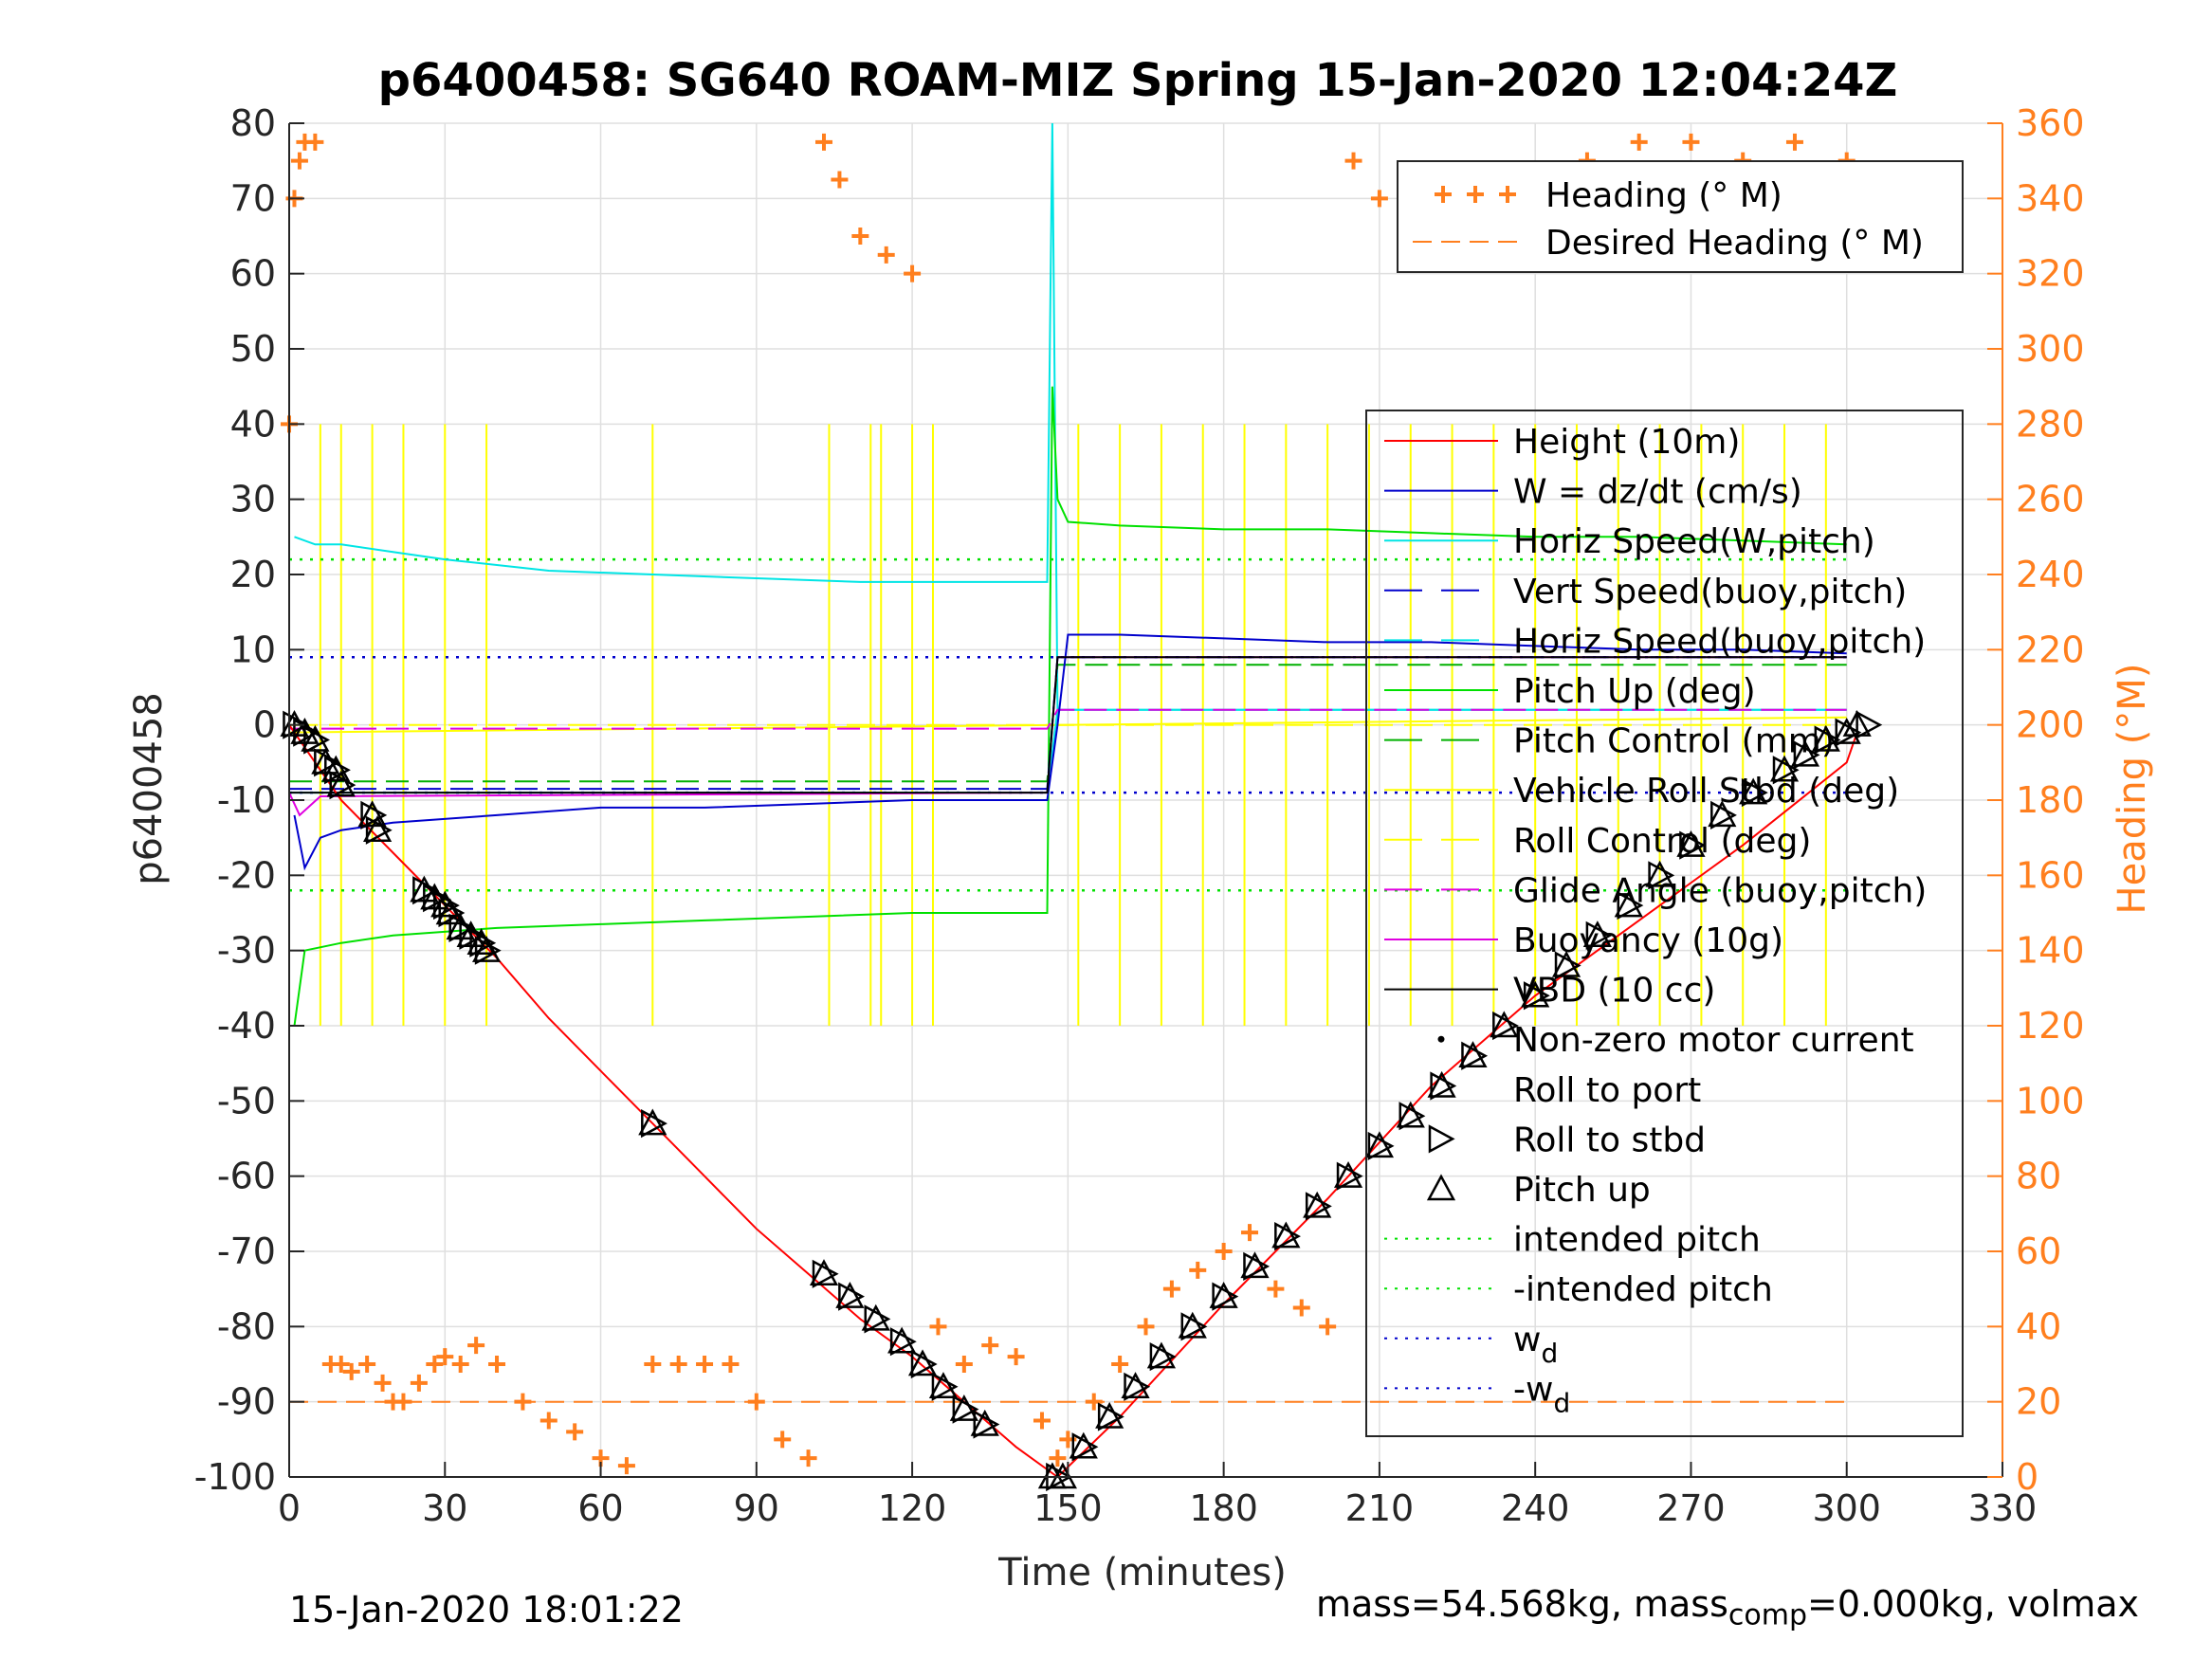 The image size is (2212, 1659). Describe the element at coordinates (444, 1508) in the screenshot. I see `x-tick-label: 30` at that location.